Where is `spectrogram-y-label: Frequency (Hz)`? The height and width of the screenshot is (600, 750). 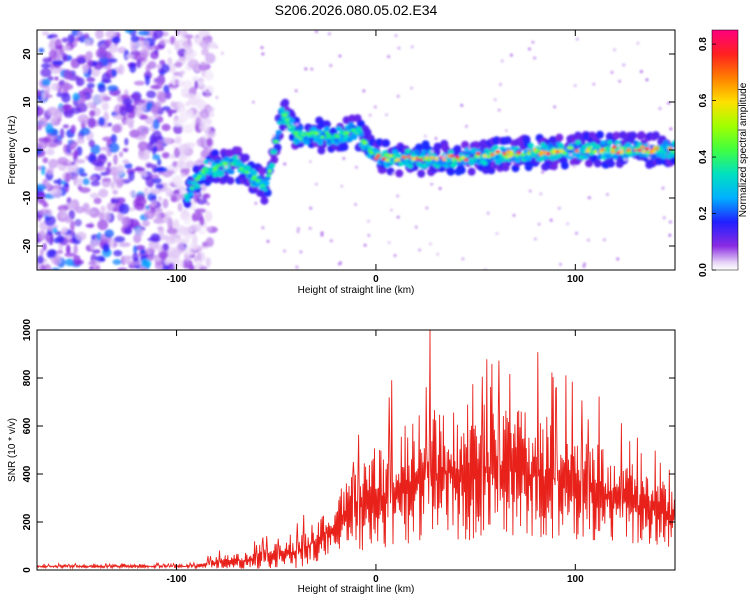 spectrogram-y-label: Frequency (Hz) is located at coordinates (12, 150).